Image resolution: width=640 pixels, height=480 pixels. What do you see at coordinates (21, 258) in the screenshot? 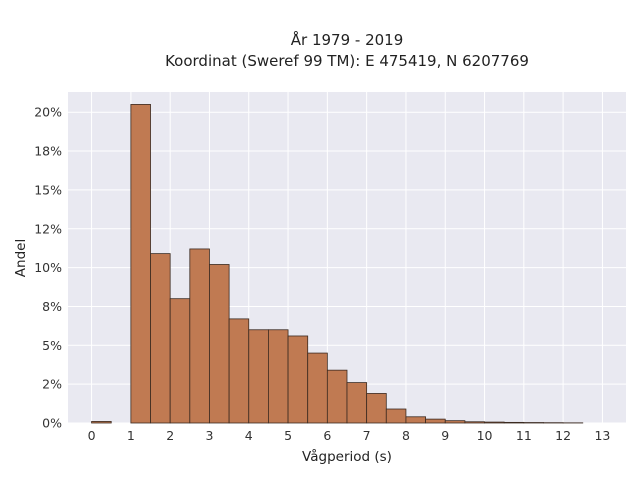
I see `y-axis-label: Andel` at bounding box center [21, 258].